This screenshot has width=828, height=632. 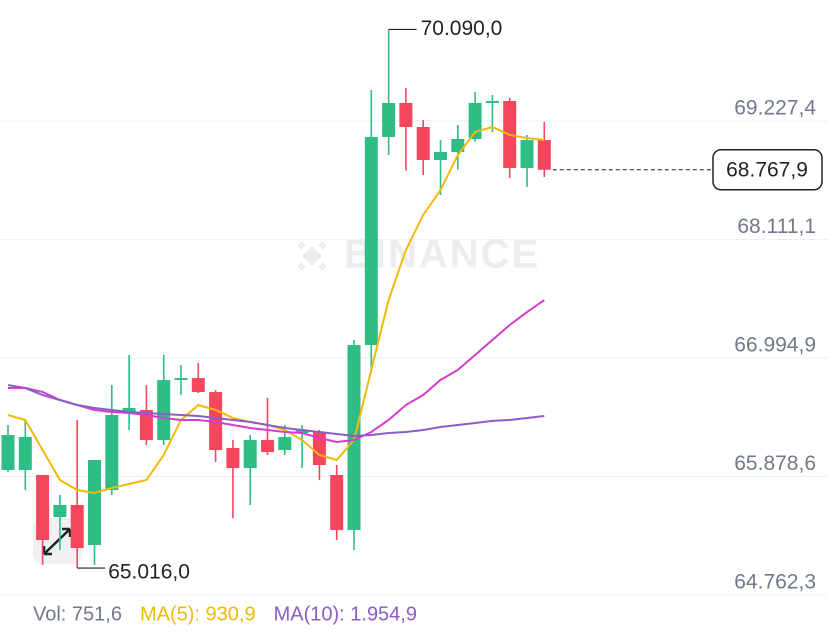 I want to click on watermark-logo, so click(x=312, y=256).